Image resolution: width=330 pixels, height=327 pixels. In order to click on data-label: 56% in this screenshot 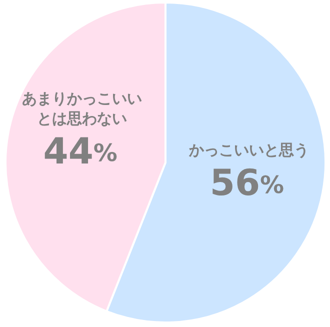, I will do `click(247, 183)`.